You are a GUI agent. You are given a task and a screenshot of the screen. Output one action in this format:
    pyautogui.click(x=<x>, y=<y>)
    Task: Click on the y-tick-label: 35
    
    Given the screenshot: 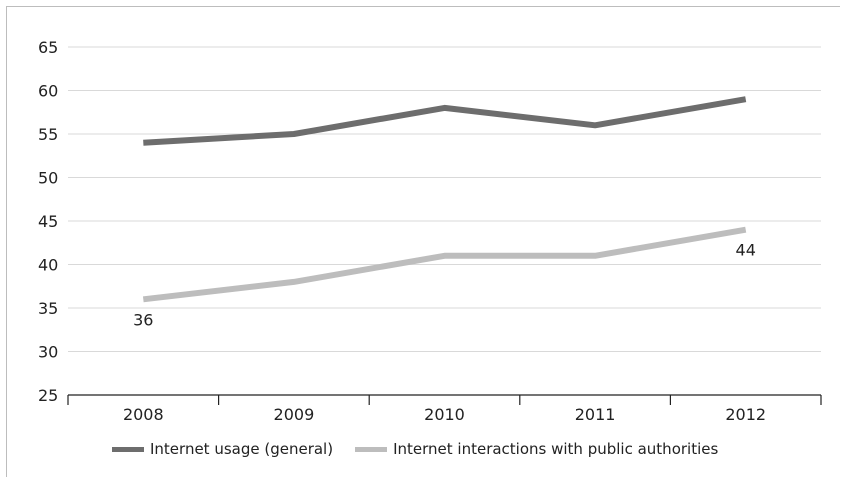 What is the action you would take?
    pyautogui.click(x=48, y=308)
    